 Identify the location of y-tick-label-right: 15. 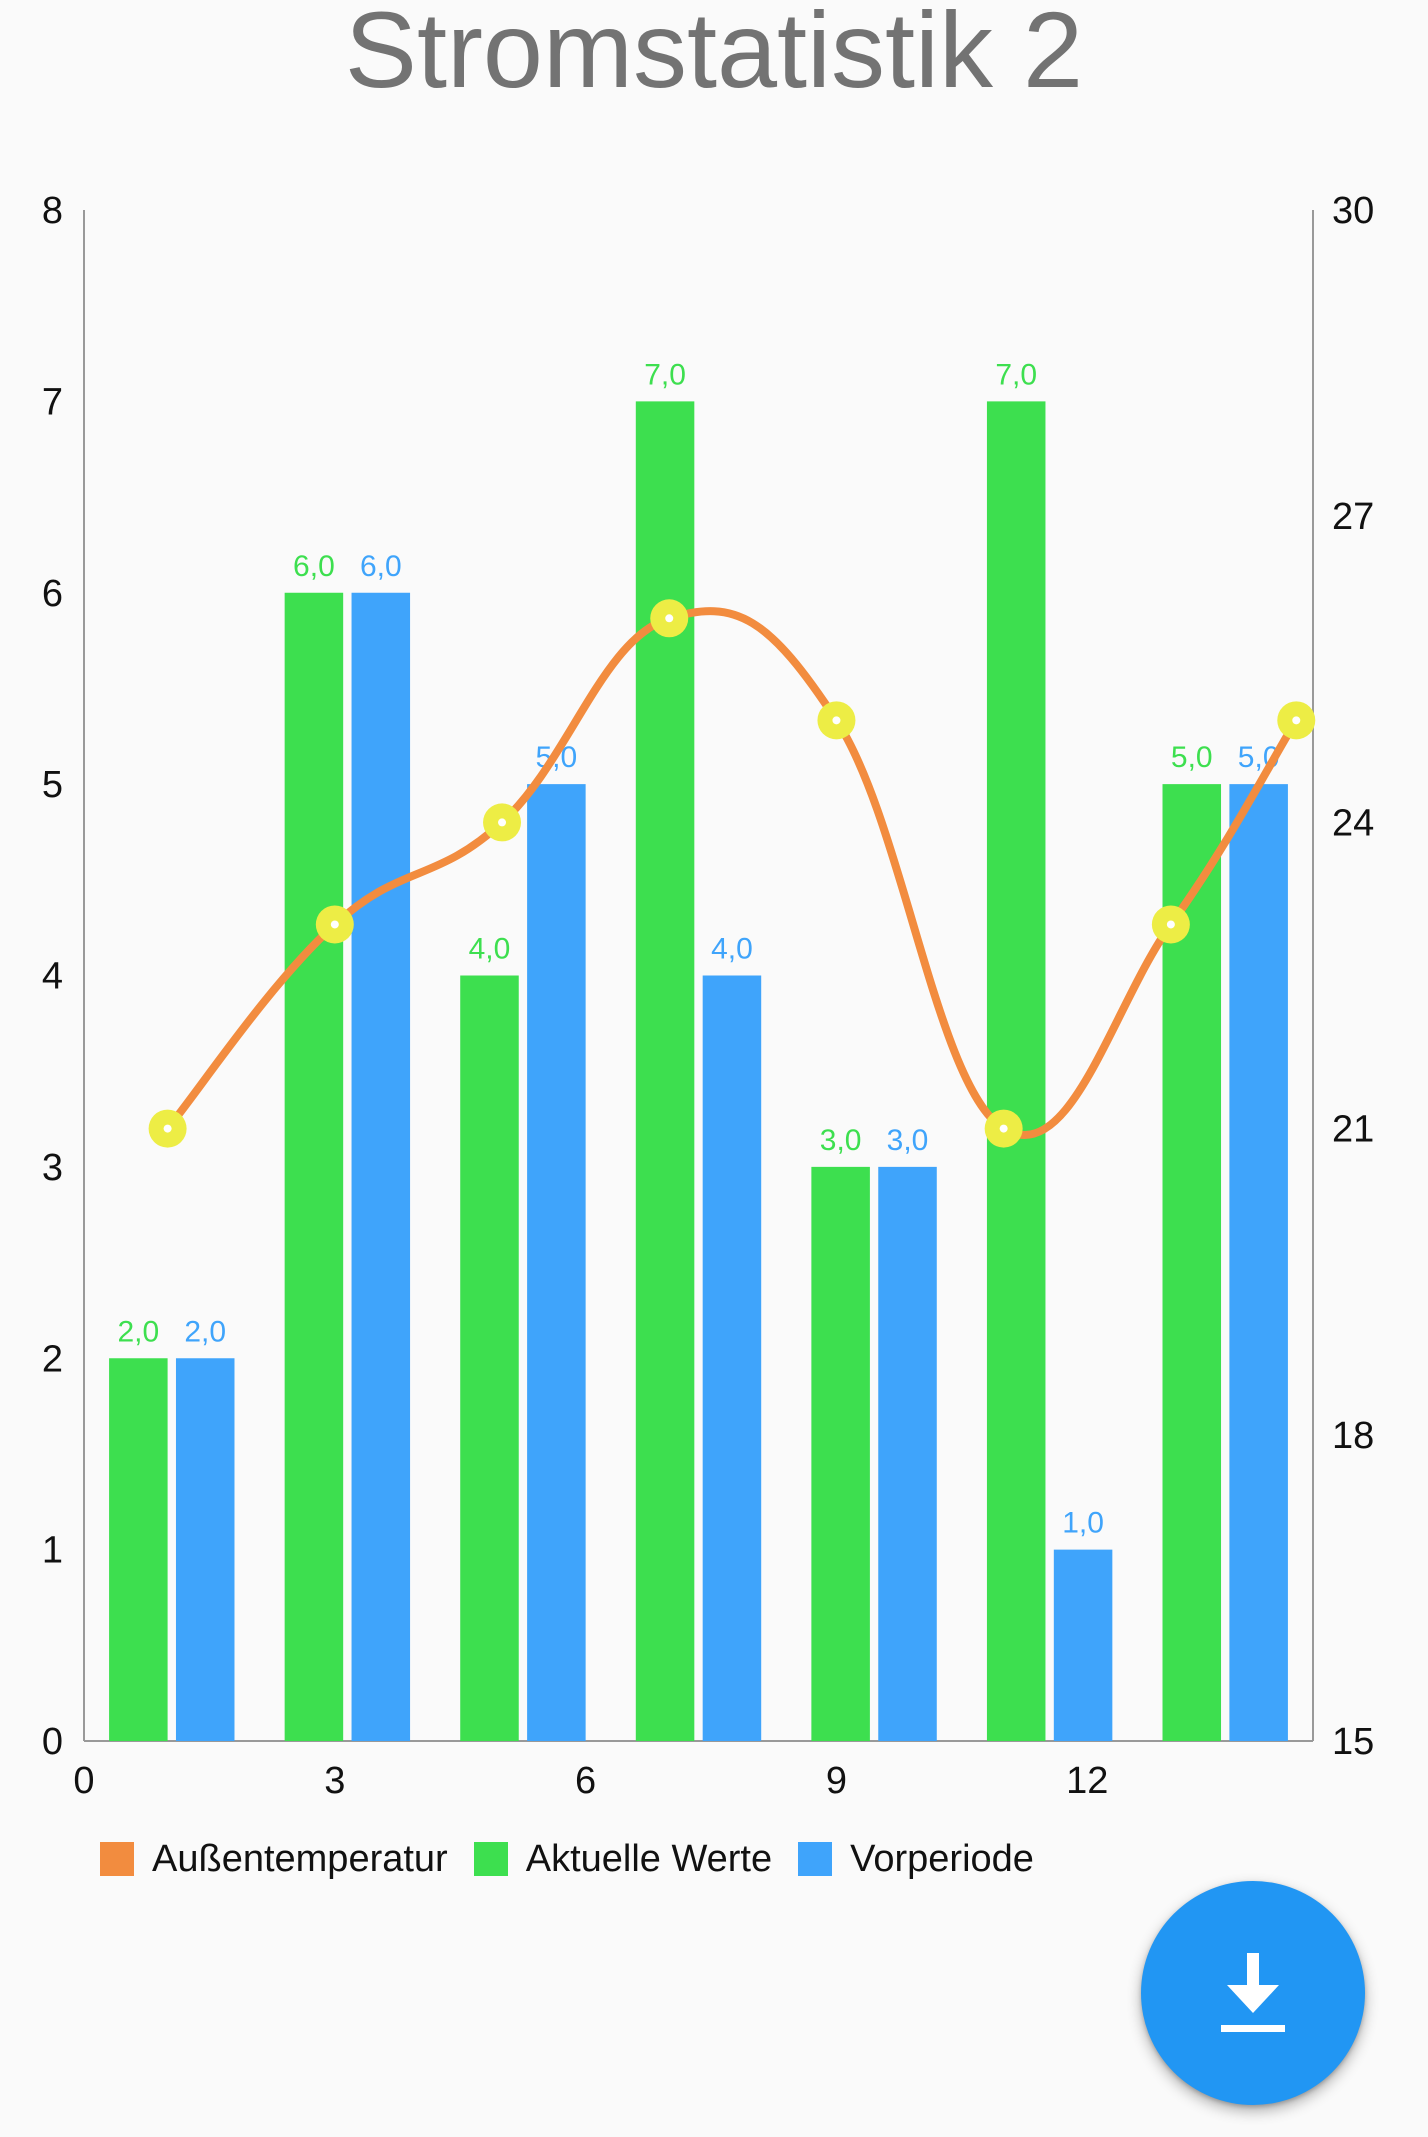
(1353, 1742).